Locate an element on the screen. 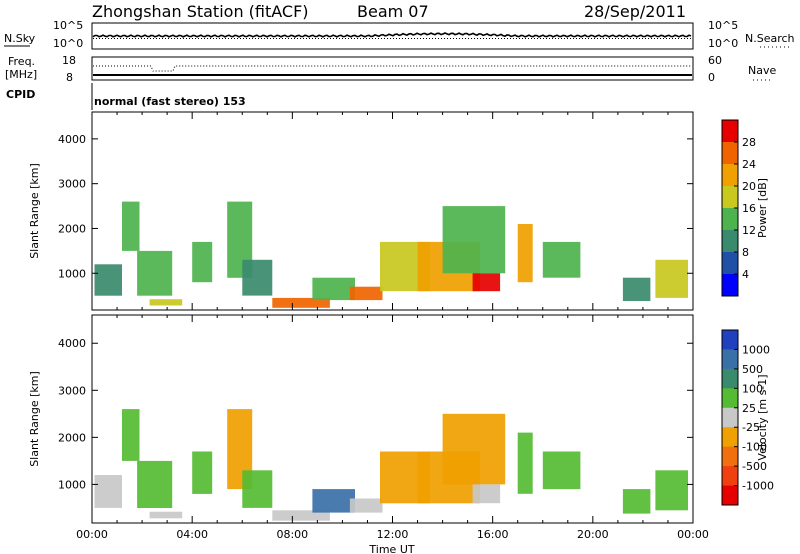 This screenshot has width=800, height=554. colorbar-tick-label: -100 is located at coordinates (754, 447).